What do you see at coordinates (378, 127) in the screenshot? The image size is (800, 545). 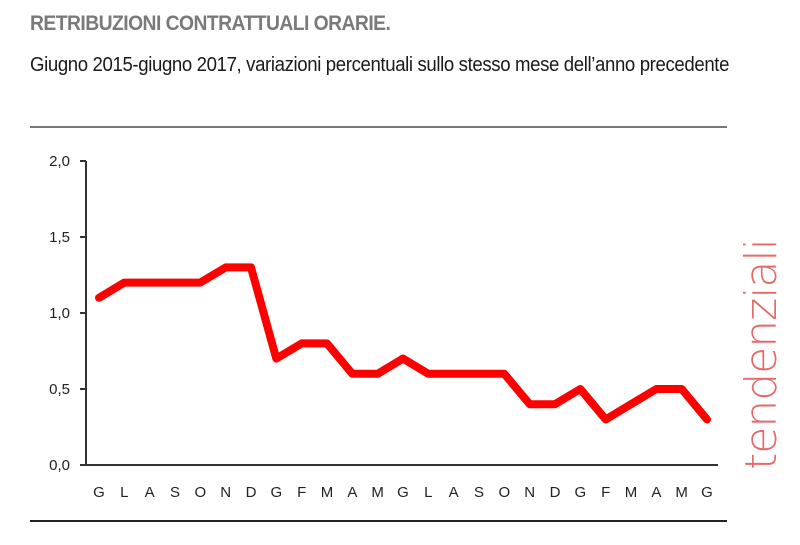 I see `top-divider` at bounding box center [378, 127].